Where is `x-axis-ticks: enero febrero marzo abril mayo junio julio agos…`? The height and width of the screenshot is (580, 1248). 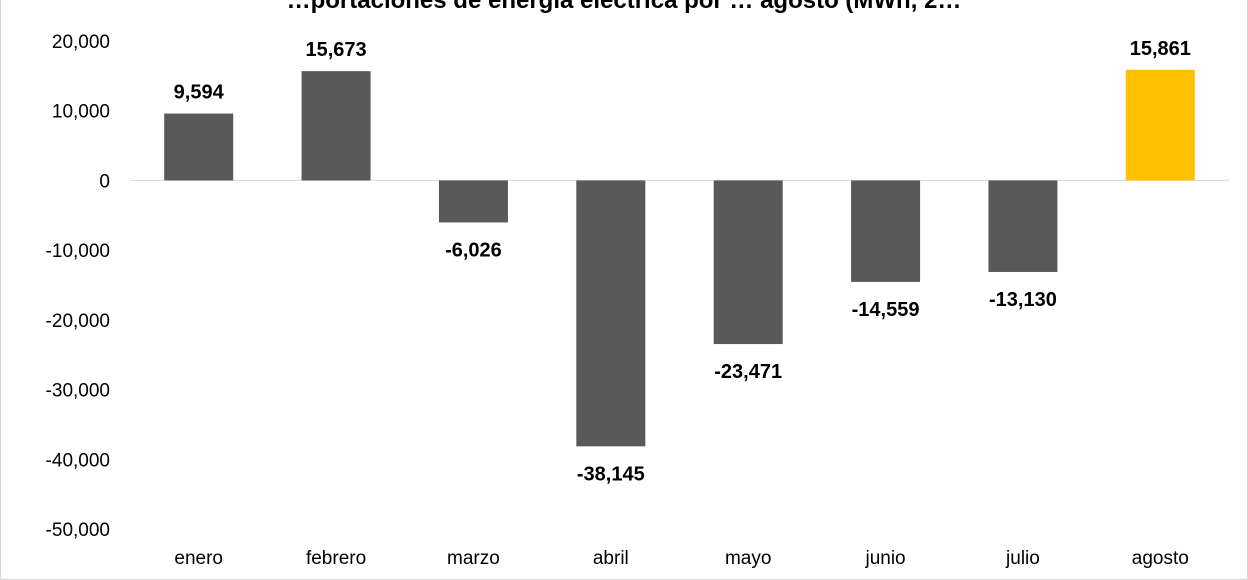
x-axis-ticks: enero febrero marzo abril mayo junio julio agos… is located at coordinates (681, 558).